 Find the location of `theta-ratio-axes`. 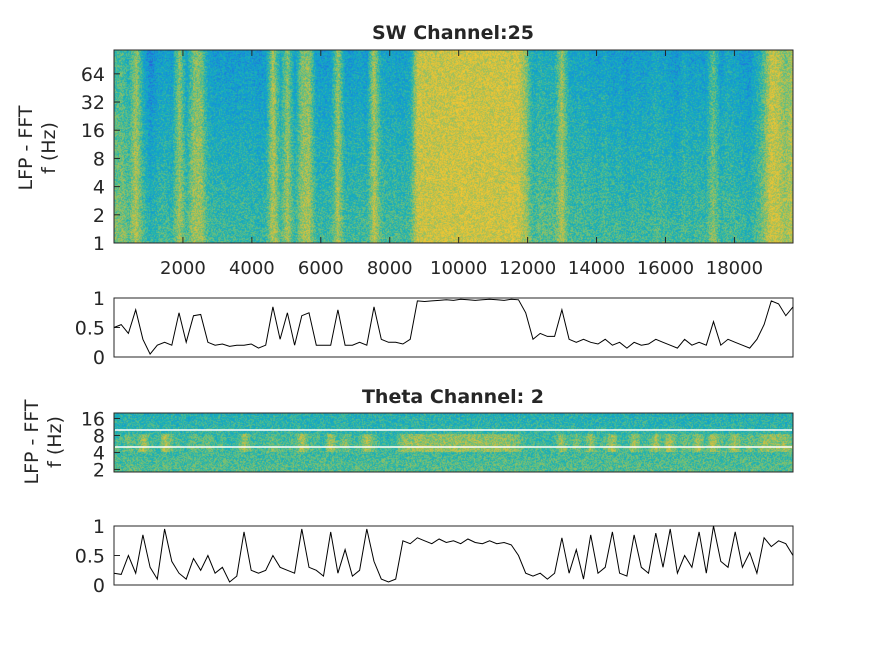

theta-ratio-axes is located at coordinates (453, 555).